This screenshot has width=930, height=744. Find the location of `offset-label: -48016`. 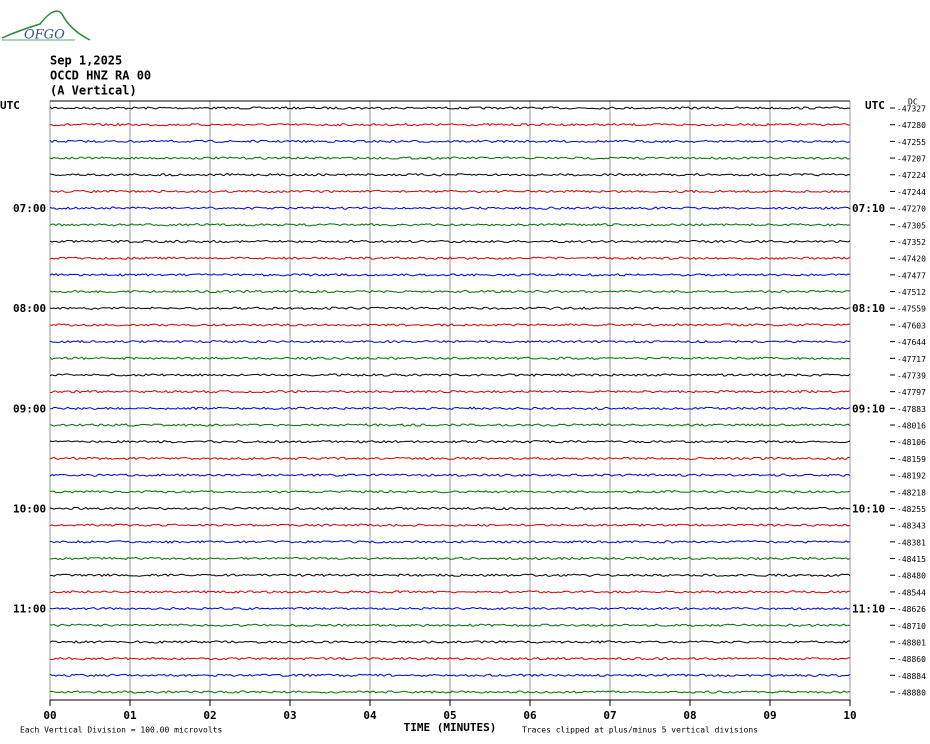

offset-label: -48016 is located at coordinates (911, 426).